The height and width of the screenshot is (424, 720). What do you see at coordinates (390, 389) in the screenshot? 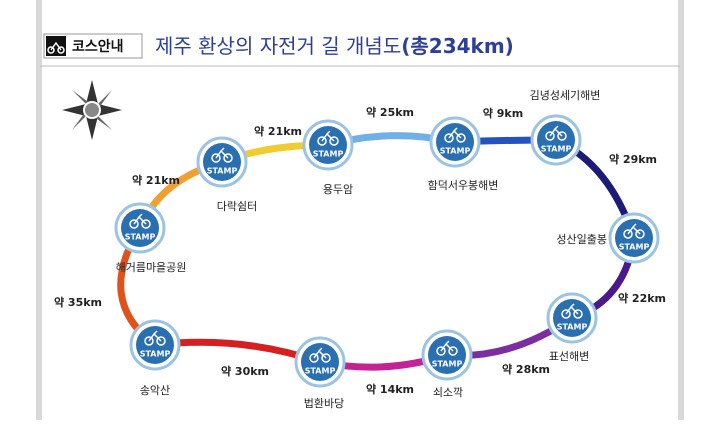
I see `distance-label: 약 14km` at bounding box center [390, 389].